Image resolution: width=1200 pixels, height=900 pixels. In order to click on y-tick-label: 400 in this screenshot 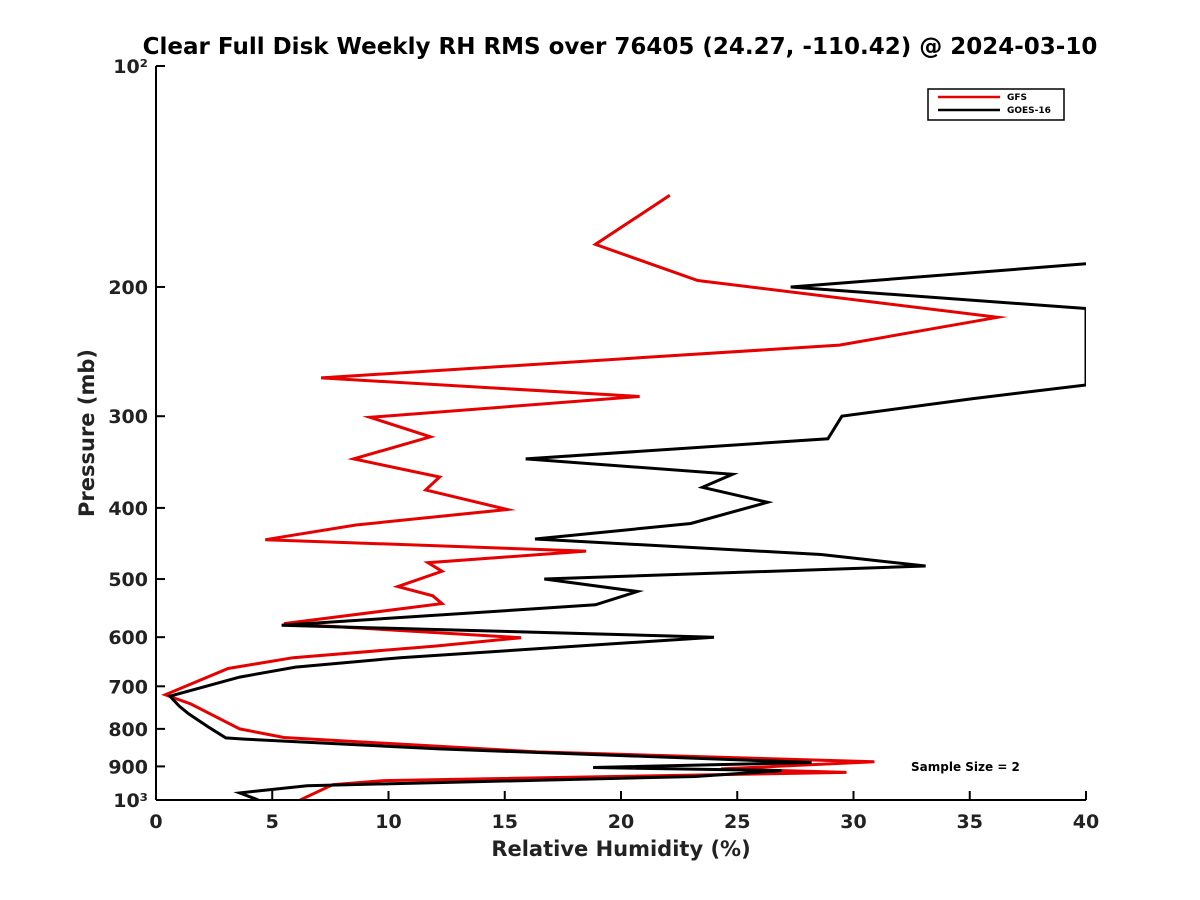, I will do `click(128, 509)`.